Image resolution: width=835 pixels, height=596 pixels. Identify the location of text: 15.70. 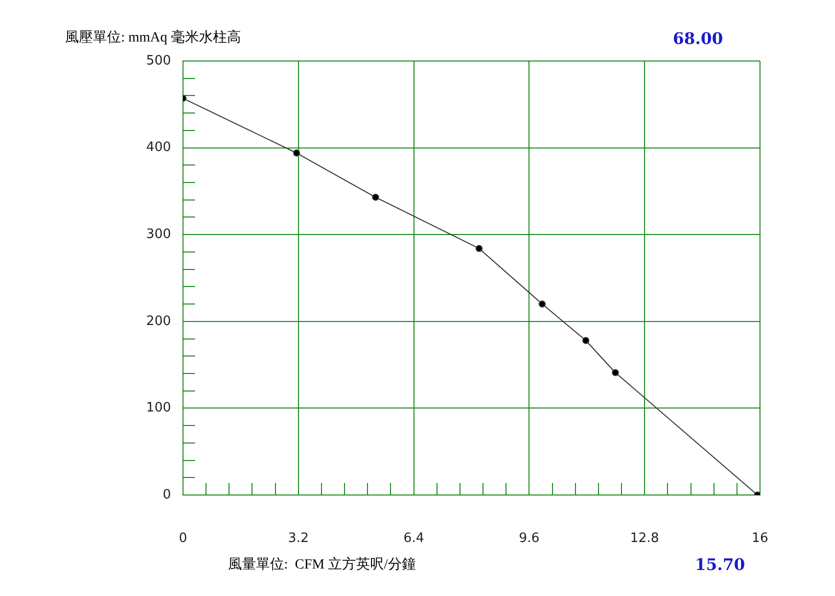
(719, 564).